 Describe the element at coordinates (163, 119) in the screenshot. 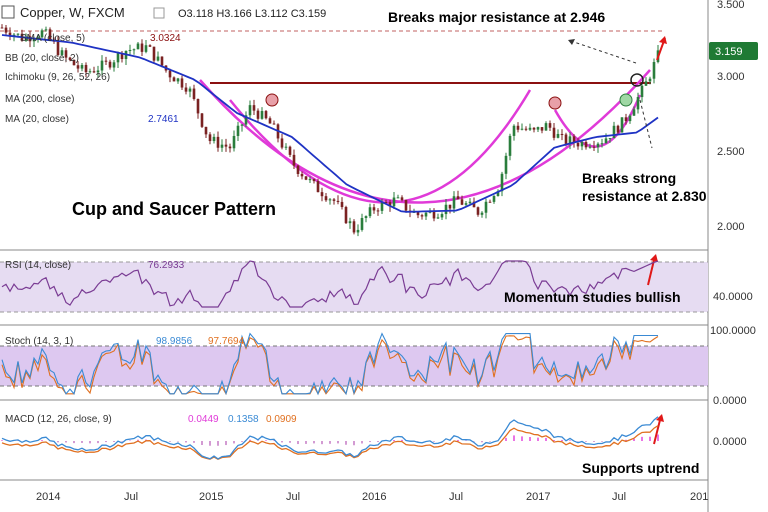

I see `ma20-value: 2.7461` at that location.